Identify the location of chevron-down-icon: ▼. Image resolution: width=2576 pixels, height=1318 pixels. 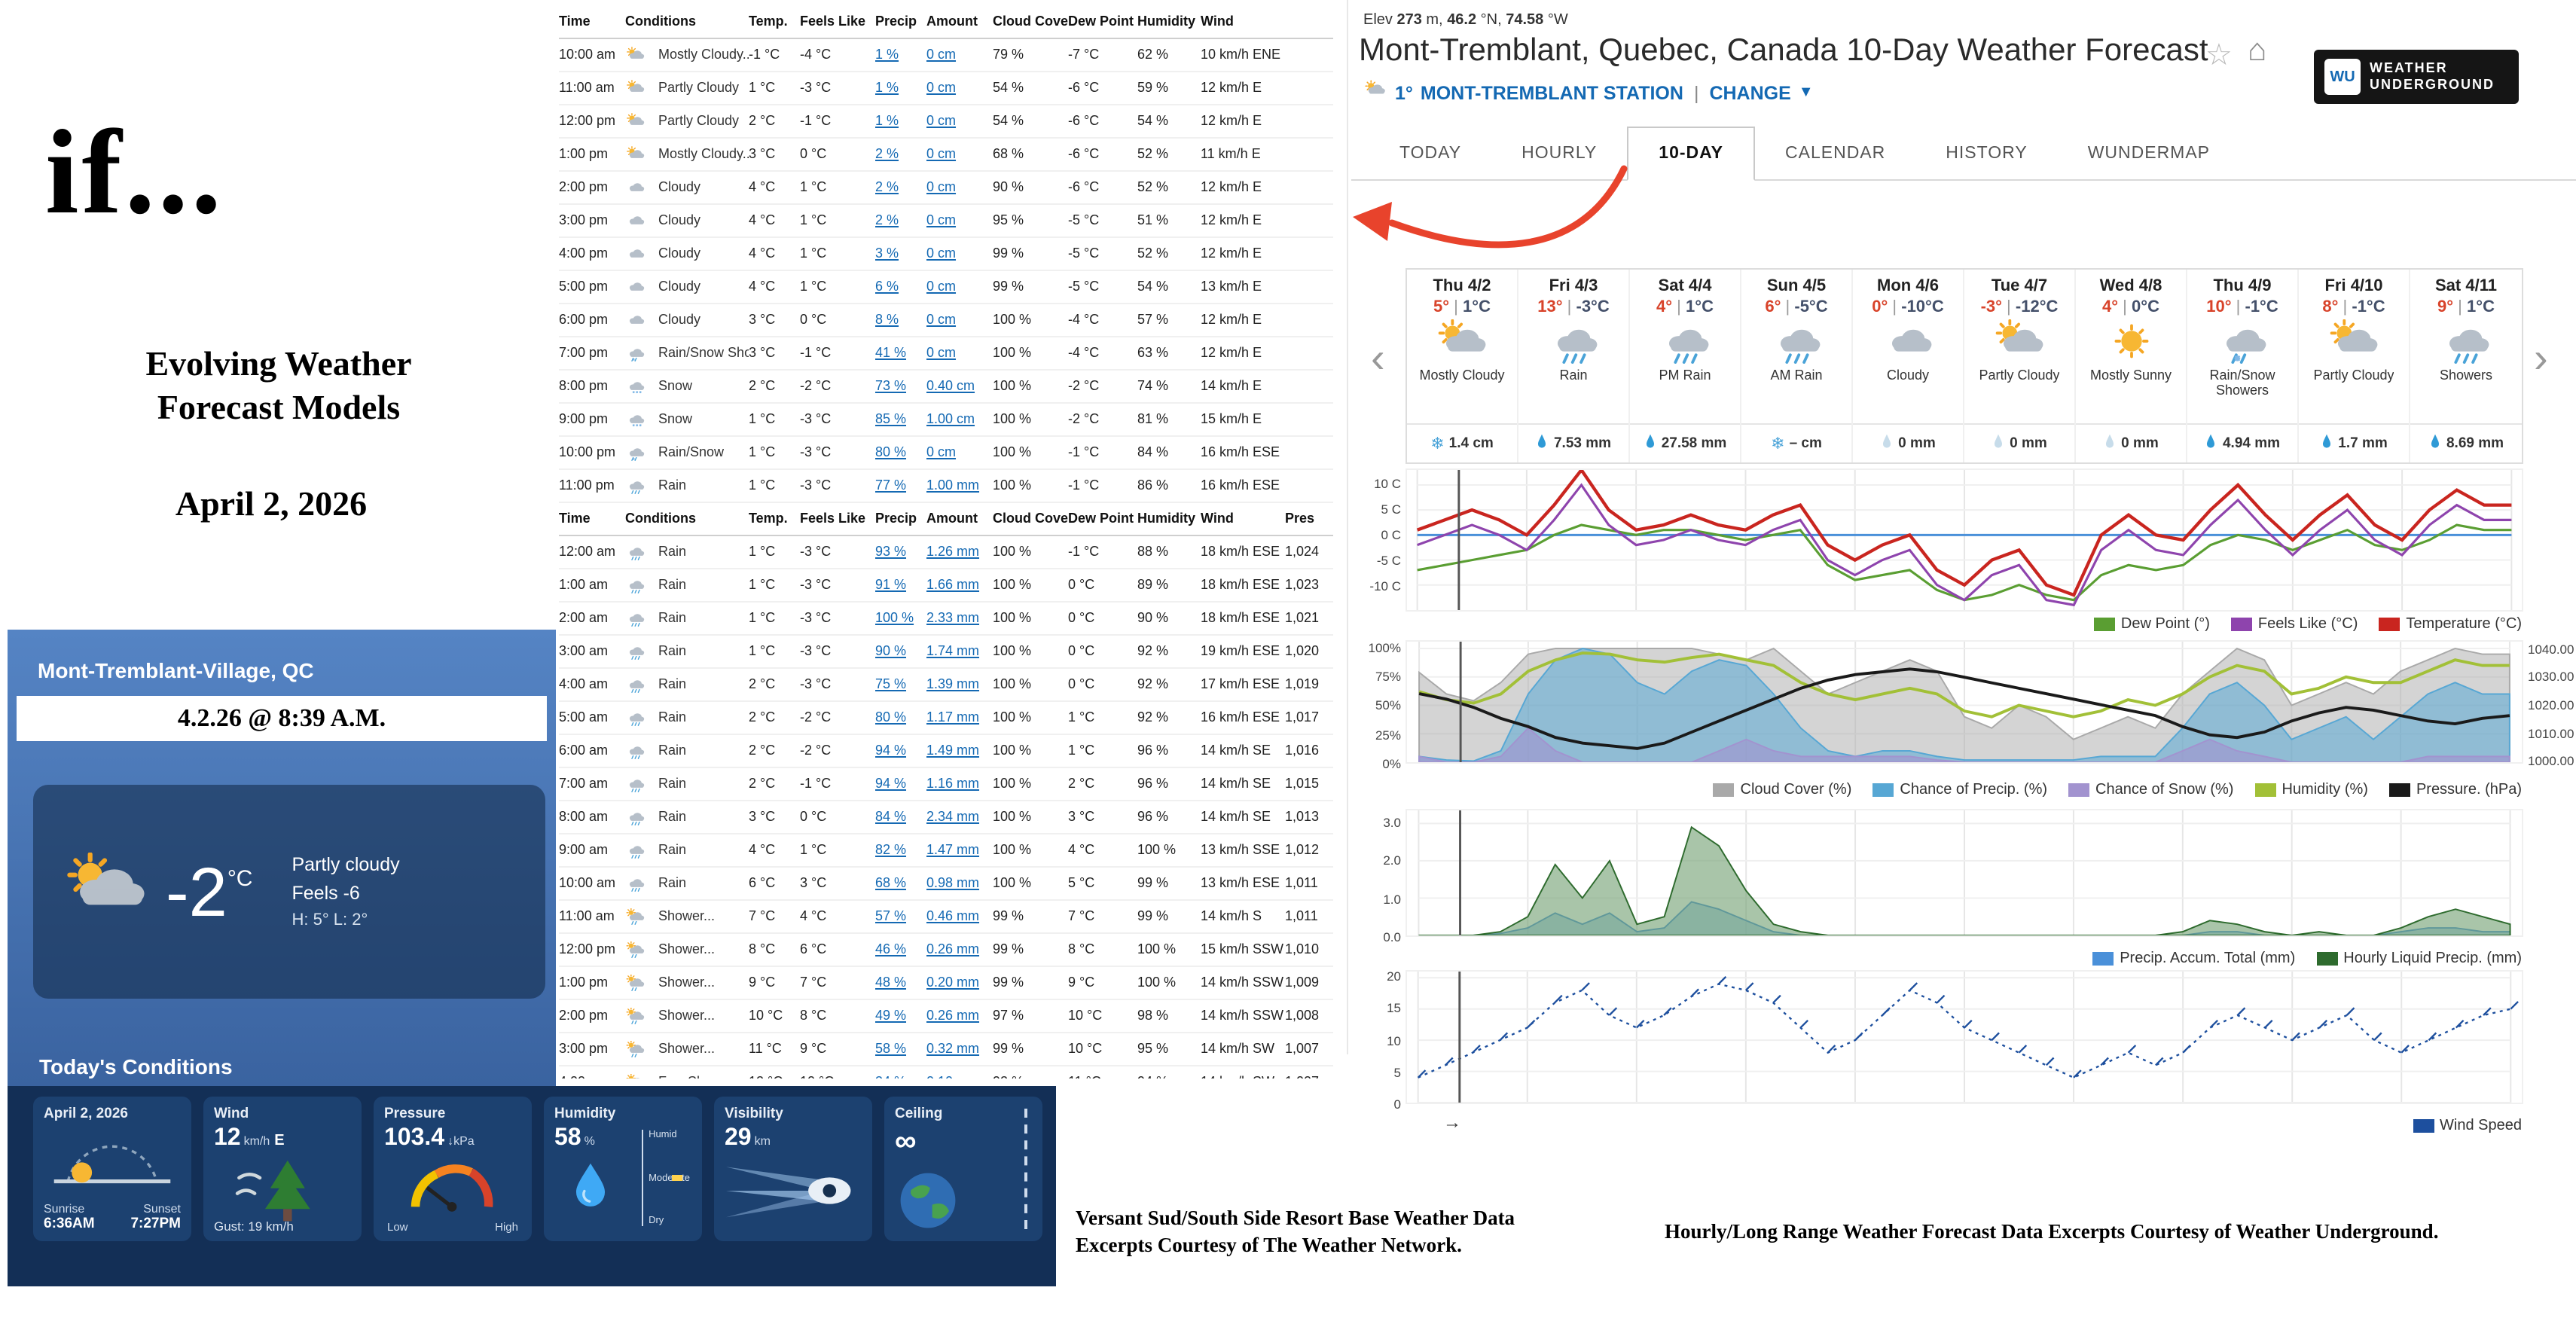
(1806, 92).